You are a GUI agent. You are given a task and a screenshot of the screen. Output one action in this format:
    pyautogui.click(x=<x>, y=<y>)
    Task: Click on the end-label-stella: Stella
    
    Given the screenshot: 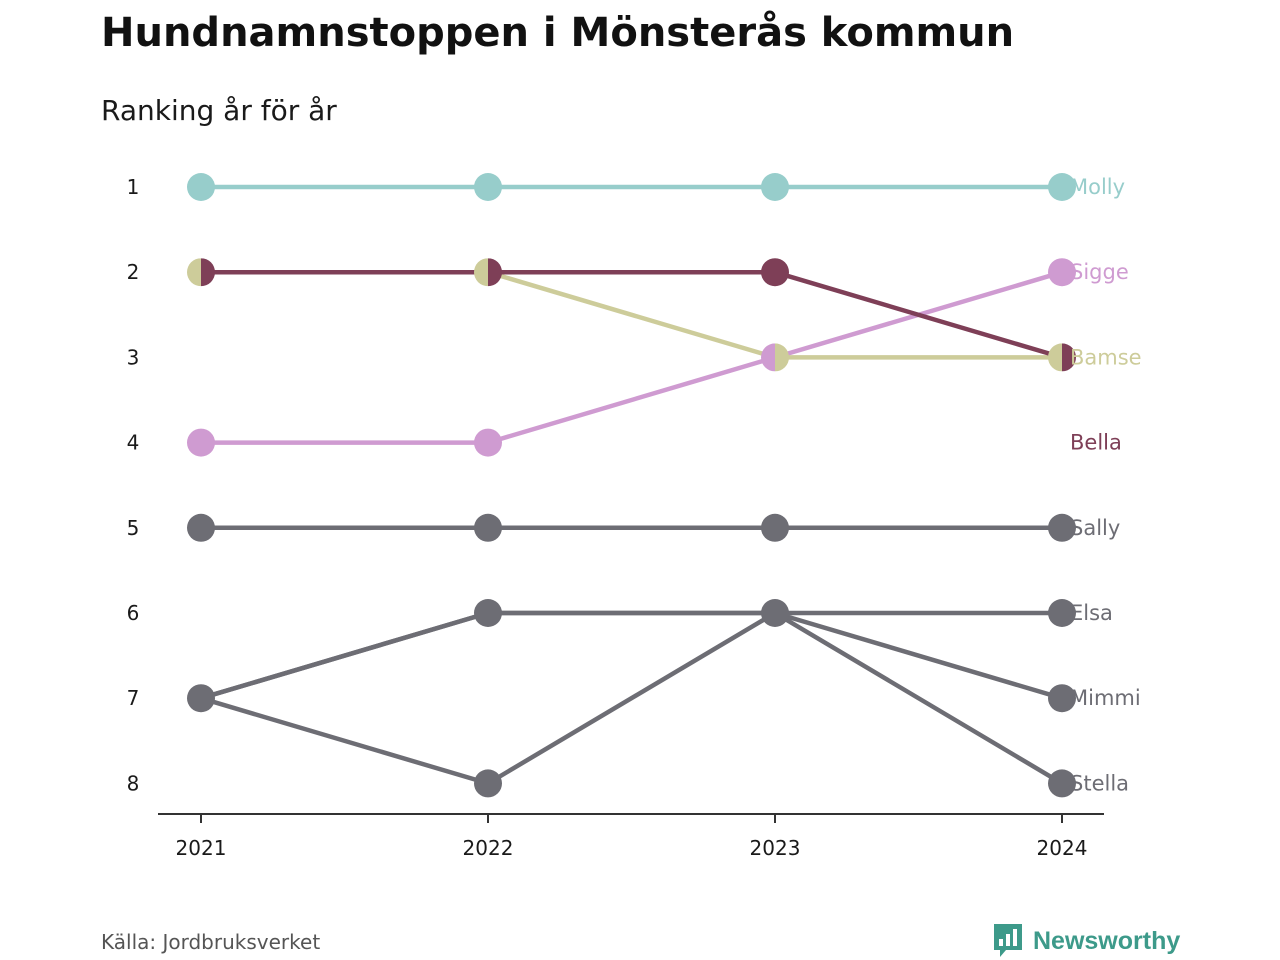 What is the action you would take?
    pyautogui.click(x=1099, y=783)
    